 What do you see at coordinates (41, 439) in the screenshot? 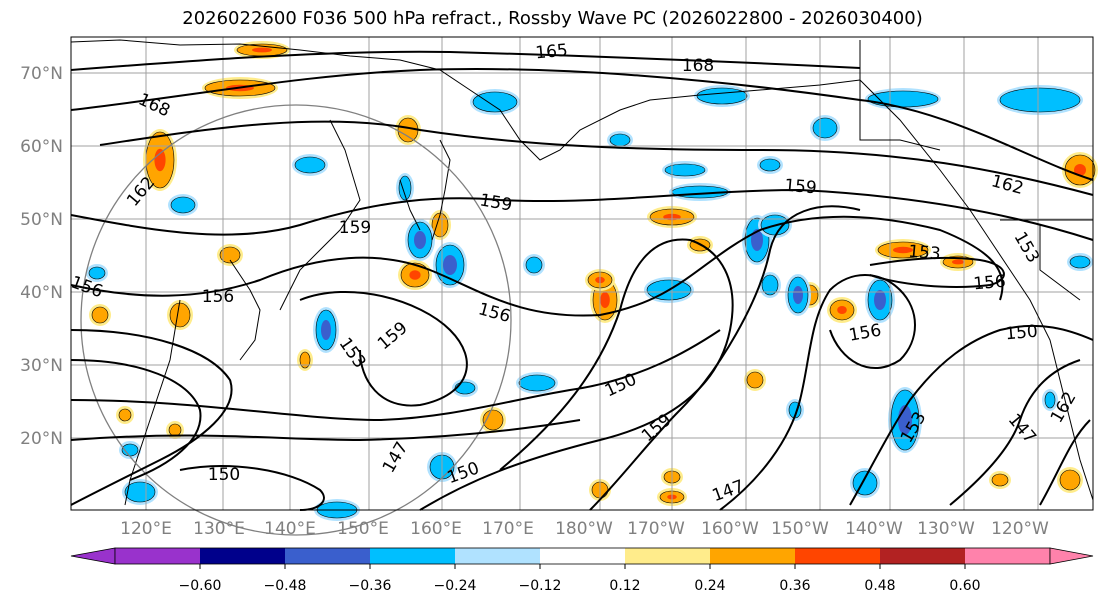
I see `lat-label: 20°N` at bounding box center [41, 439].